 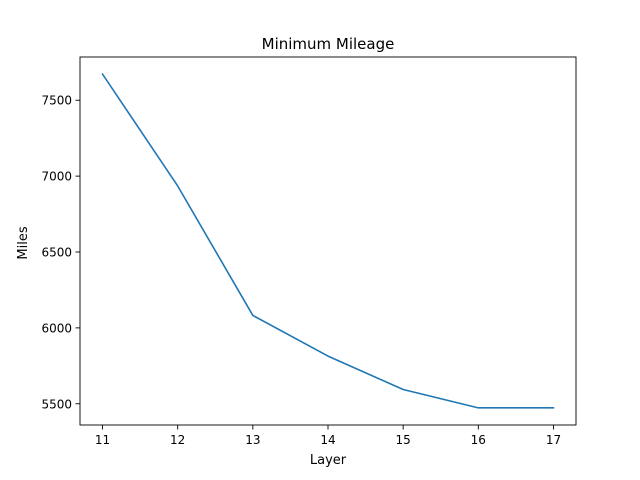 What do you see at coordinates (478, 440) in the screenshot?
I see `x-tick-label: 16` at bounding box center [478, 440].